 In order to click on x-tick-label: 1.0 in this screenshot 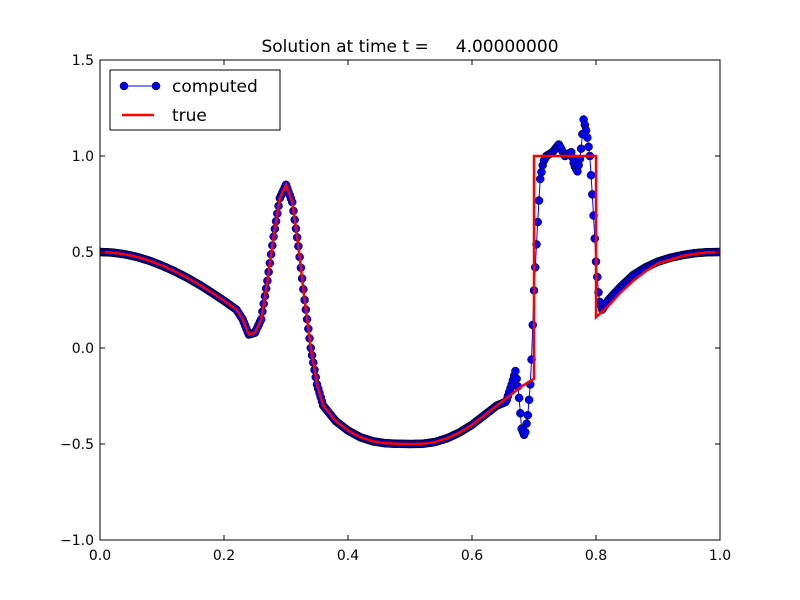, I will do `click(720, 556)`.